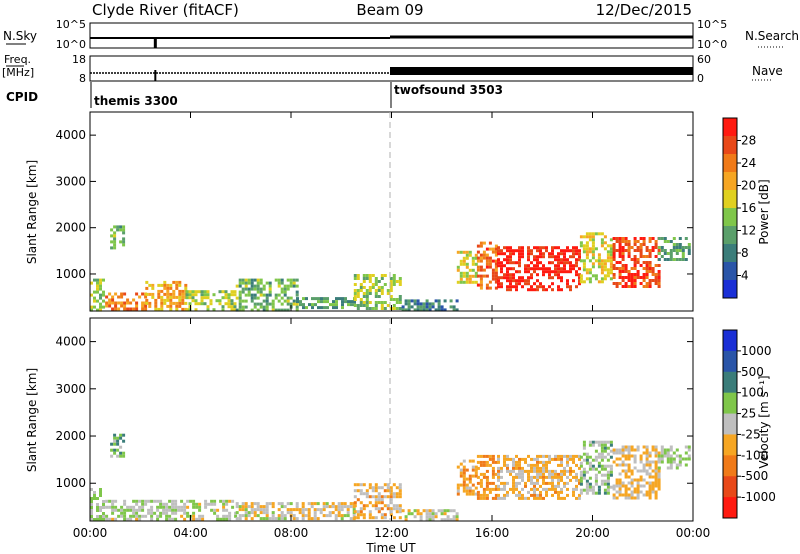 This screenshot has width=800, height=554. What do you see at coordinates (492, 533) in the screenshot?
I see `x-tick-label: 16:00` at bounding box center [492, 533].